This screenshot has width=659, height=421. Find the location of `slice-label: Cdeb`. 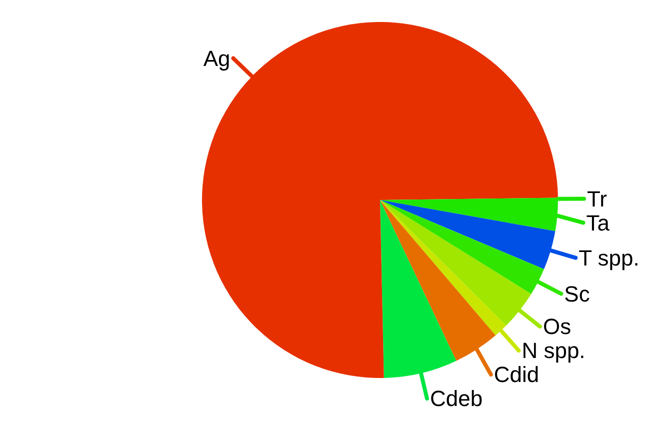

slice-label: Cdeb is located at coordinates (456, 399).